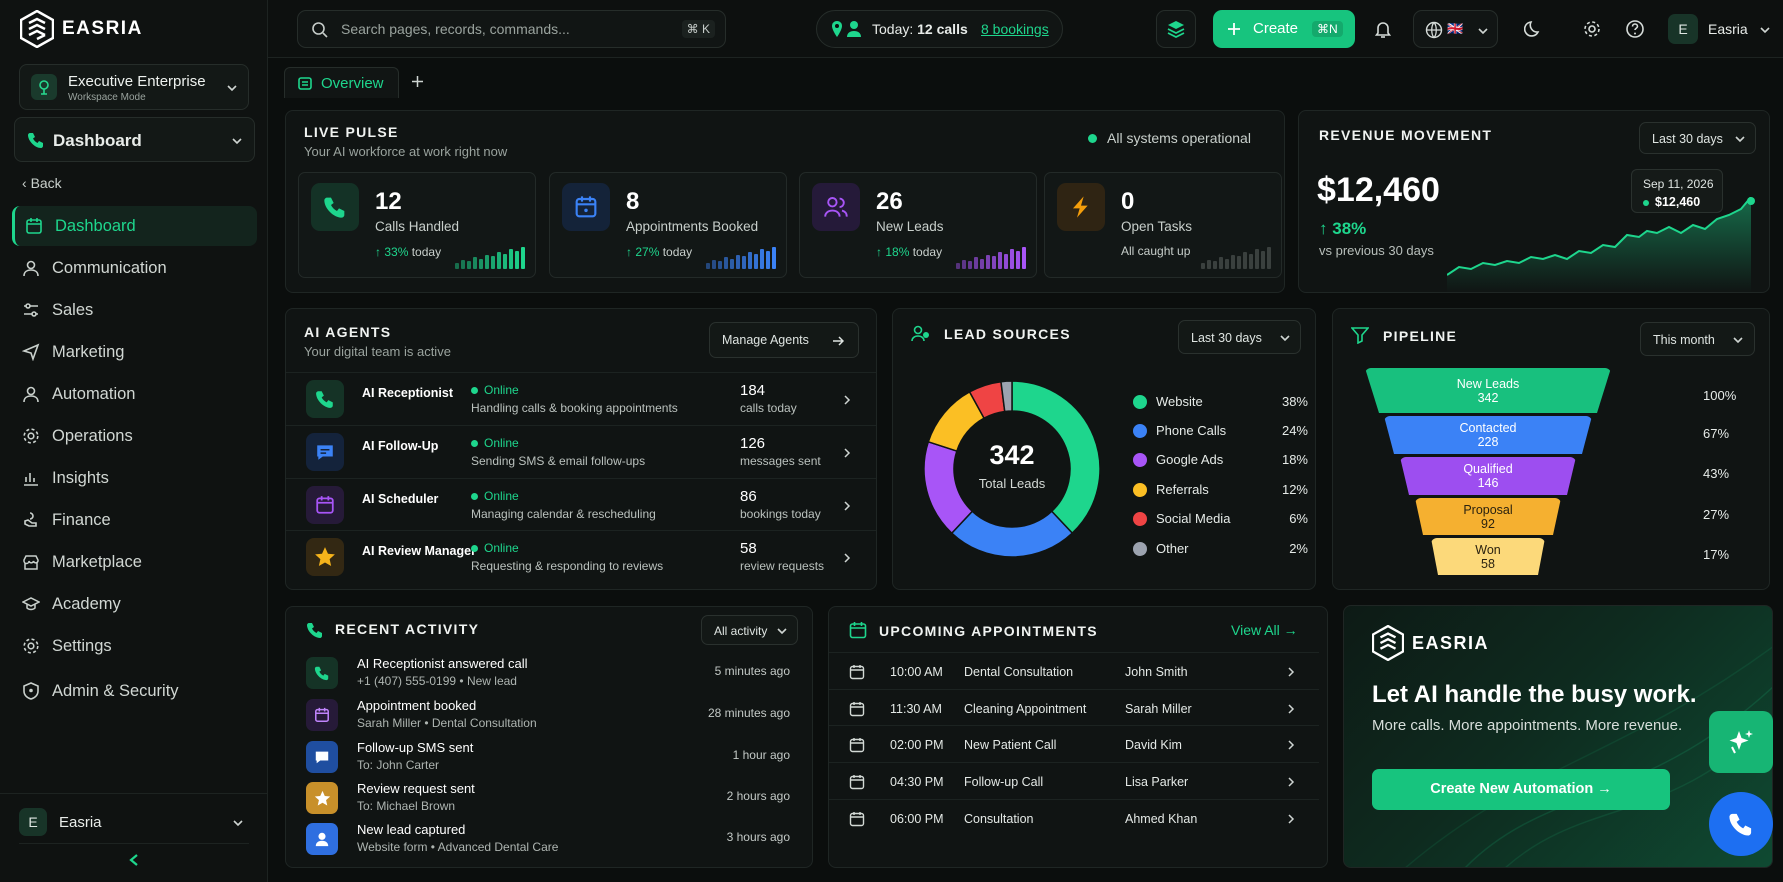 This screenshot has height=882, width=1783. Describe the element at coordinates (749, 630) in the screenshot. I see `activity-filter-dropdown: All activity` at that location.